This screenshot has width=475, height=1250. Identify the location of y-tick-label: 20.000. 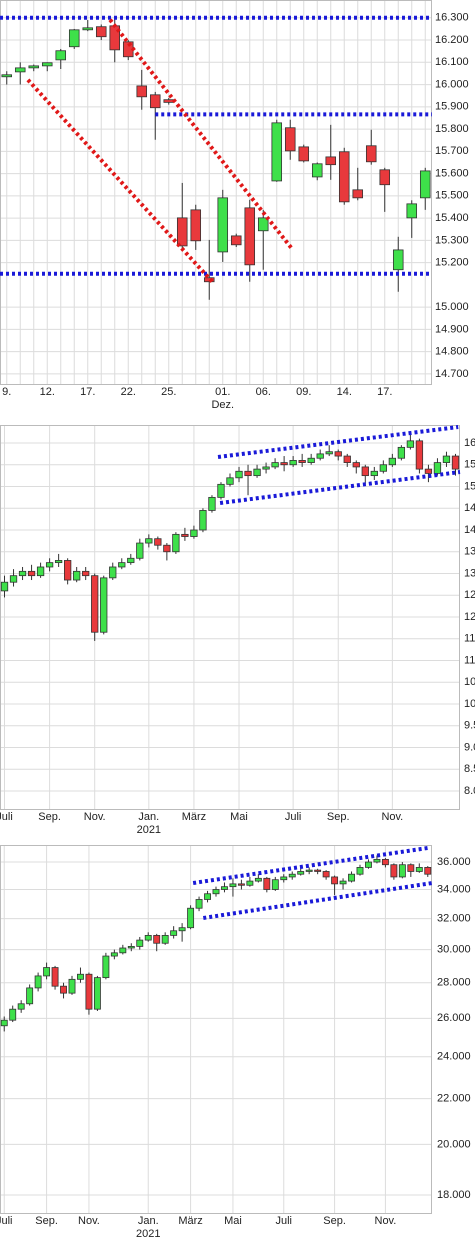
(454, 1144).